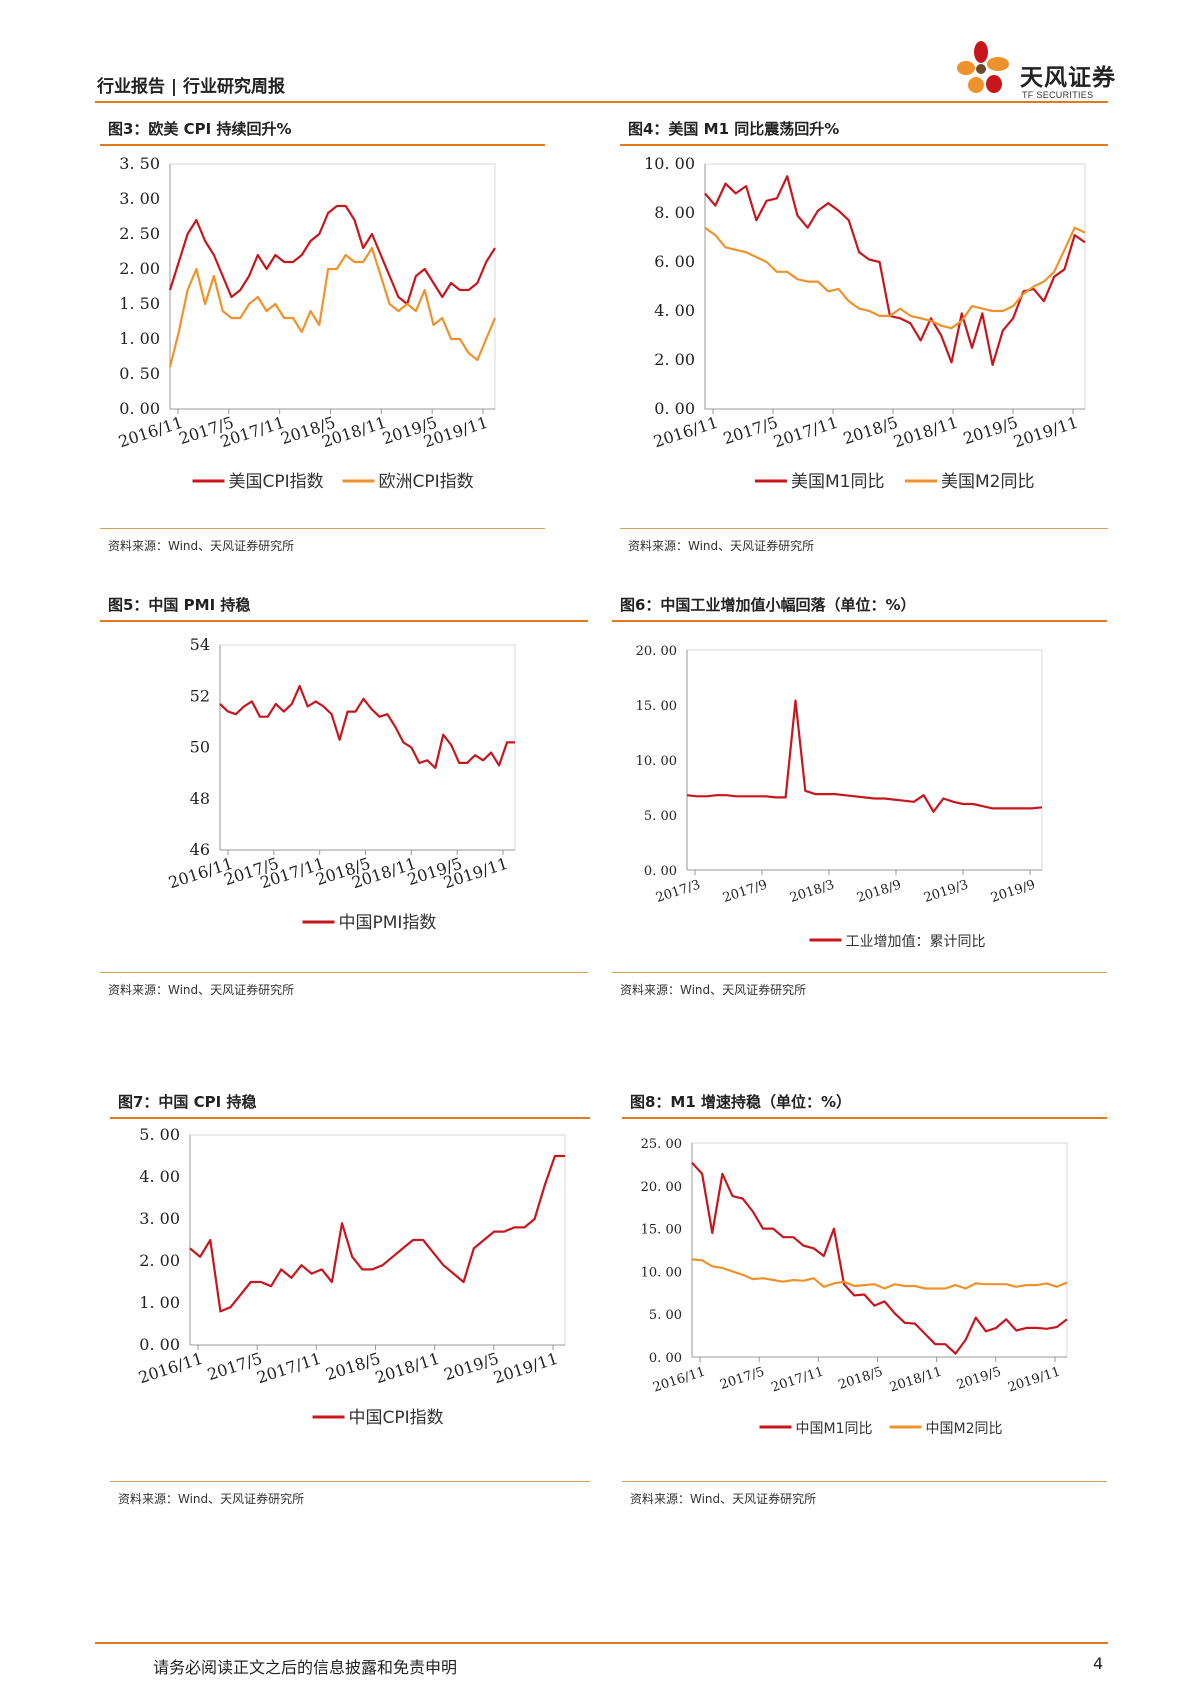  I want to click on legend-label: 中国M1同比, so click(834, 1429).